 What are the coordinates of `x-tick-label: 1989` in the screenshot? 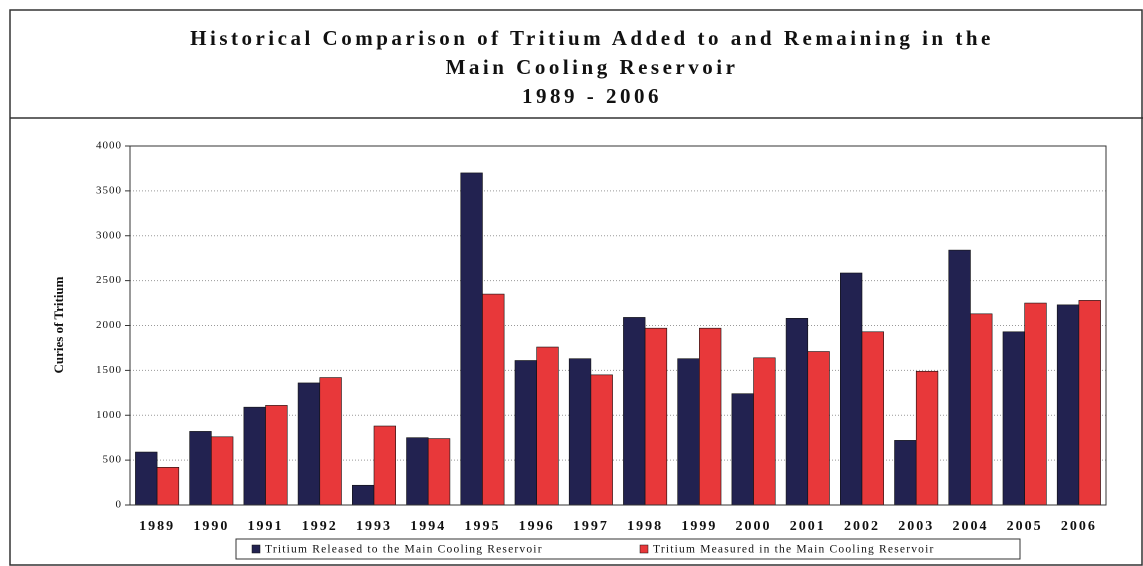 It's located at (157, 526).